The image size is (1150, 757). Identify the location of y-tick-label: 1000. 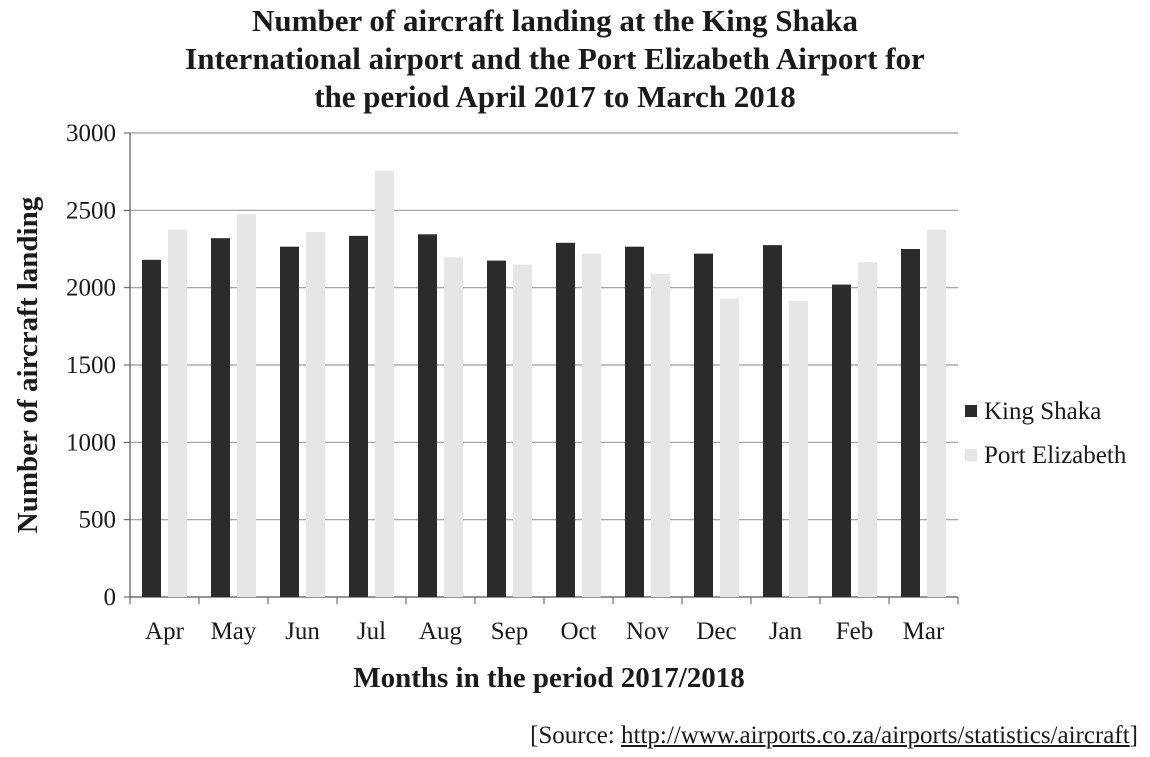
(91, 442).